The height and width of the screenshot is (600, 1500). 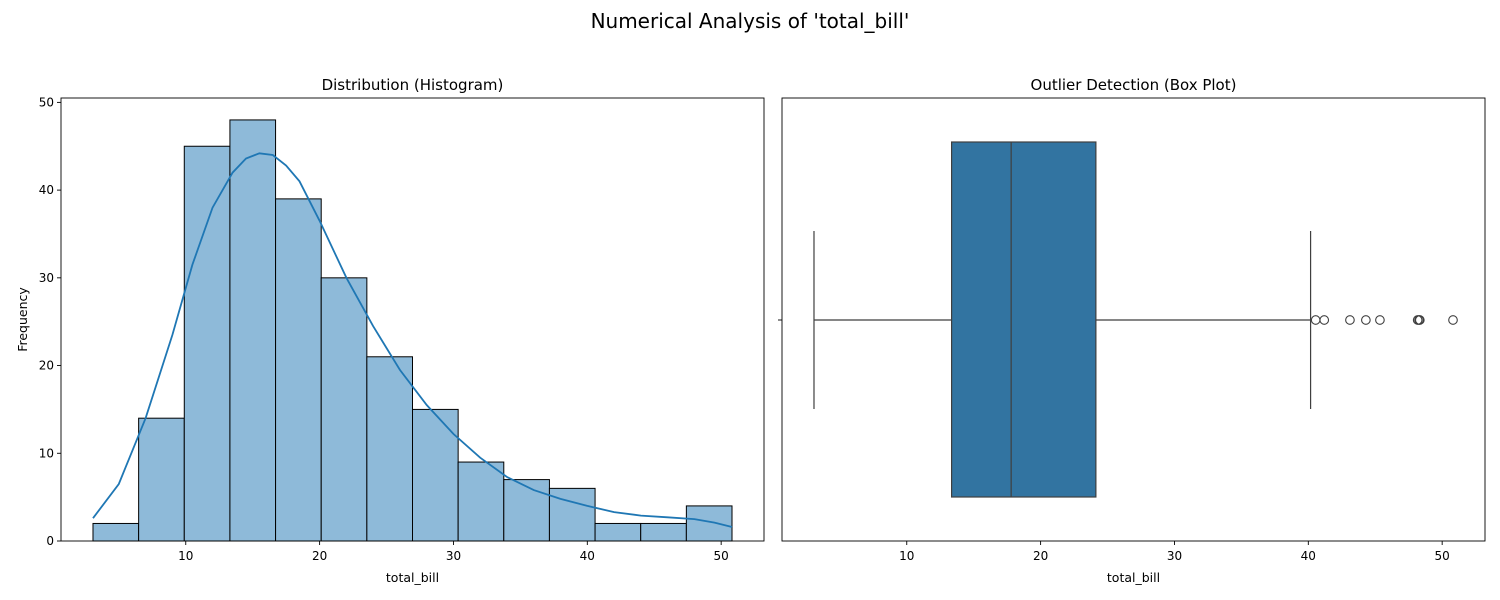 What do you see at coordinates (1023, 319) in the screenshot?
I see `interquartile-box` at bounding box center [1023, 319].